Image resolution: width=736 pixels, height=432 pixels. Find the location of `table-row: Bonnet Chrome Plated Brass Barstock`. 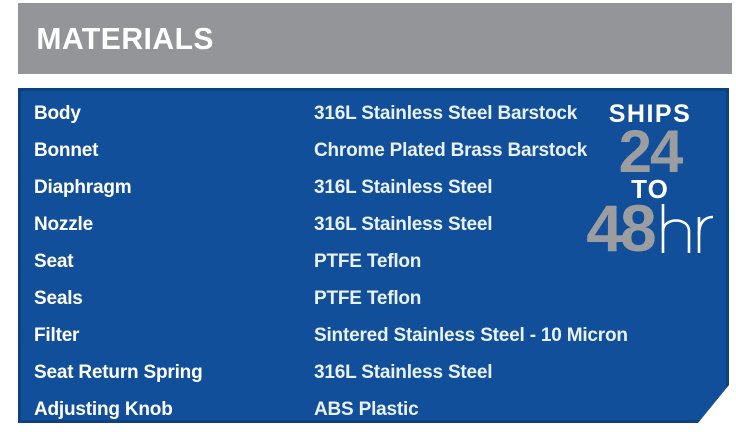

table-row: Bonnet Chrome Plated Brass Barstock is located at coordinates (373, 150).